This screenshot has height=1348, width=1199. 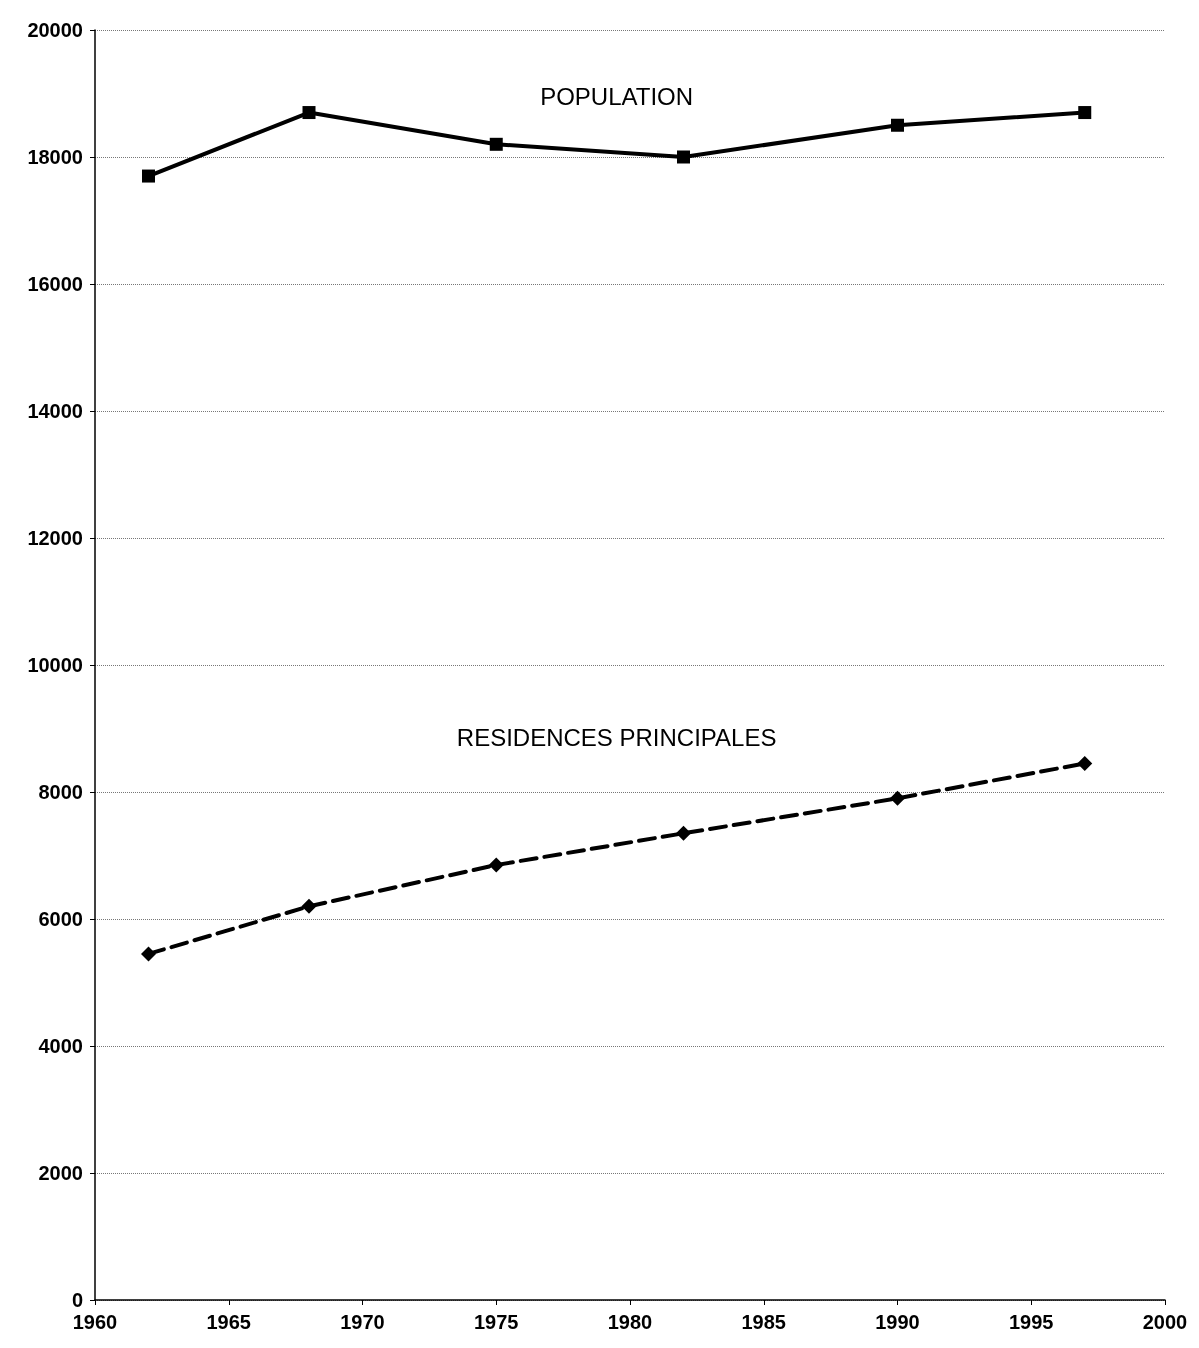 I want to click on y-tick-label: 2000, so click(x=60, y=1173).